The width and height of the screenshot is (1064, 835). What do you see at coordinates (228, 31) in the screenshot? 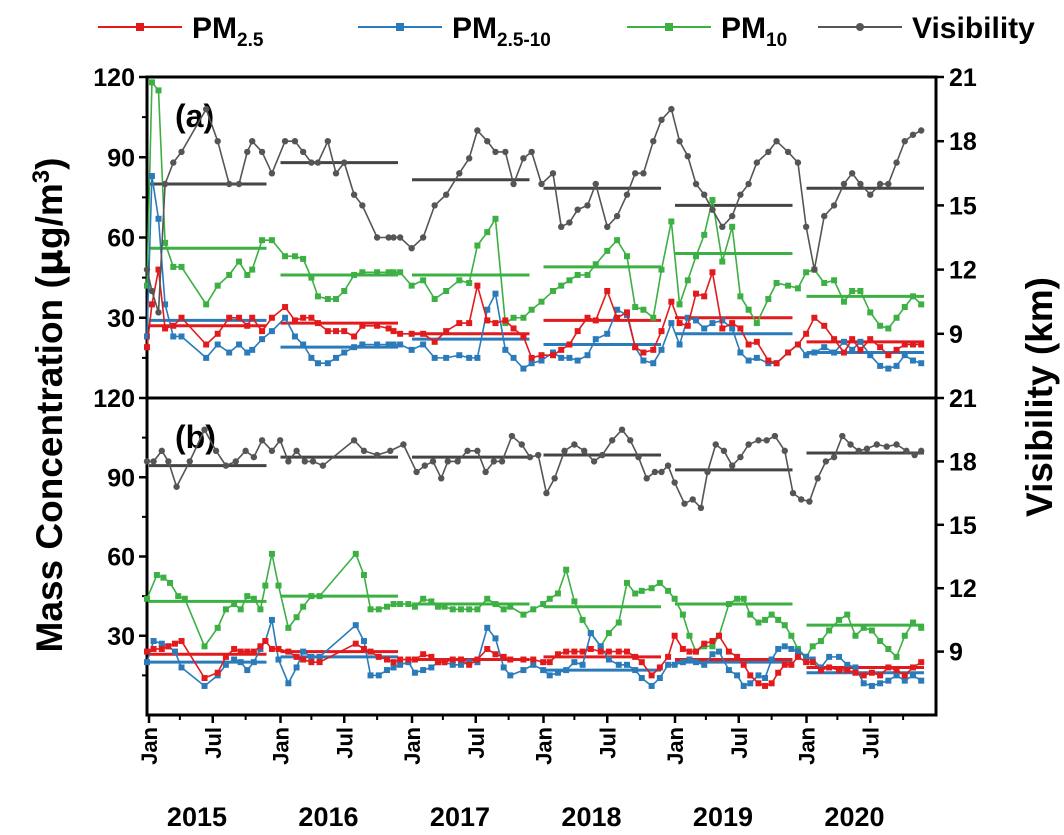
I see `legend-label-pm25: PM2.5` at bounding box center [228, 31].